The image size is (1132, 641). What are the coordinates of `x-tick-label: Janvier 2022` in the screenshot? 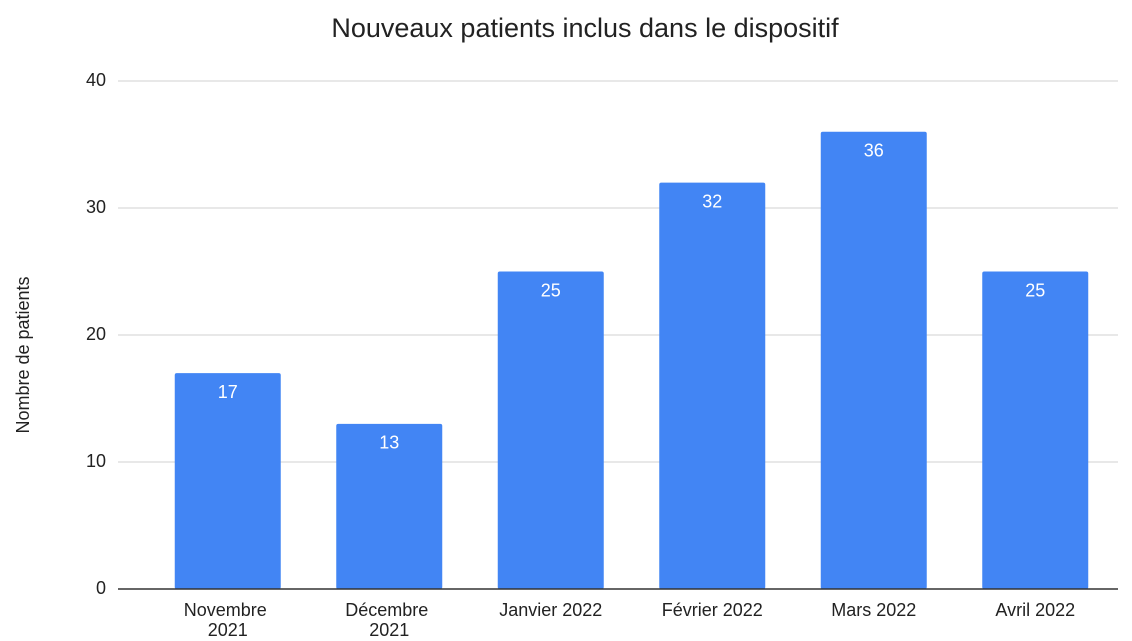 It's located at (550, 610).